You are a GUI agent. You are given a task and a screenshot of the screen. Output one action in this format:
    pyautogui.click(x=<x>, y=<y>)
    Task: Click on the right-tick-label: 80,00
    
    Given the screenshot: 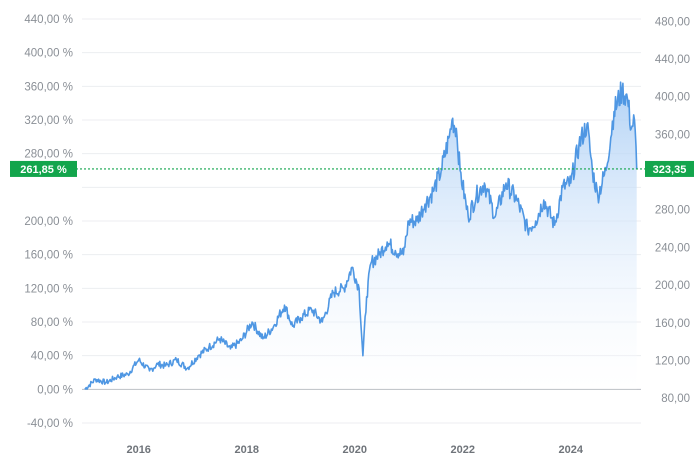 What is the action you would take?
    pyautogui.click(x=675, y=399)
    